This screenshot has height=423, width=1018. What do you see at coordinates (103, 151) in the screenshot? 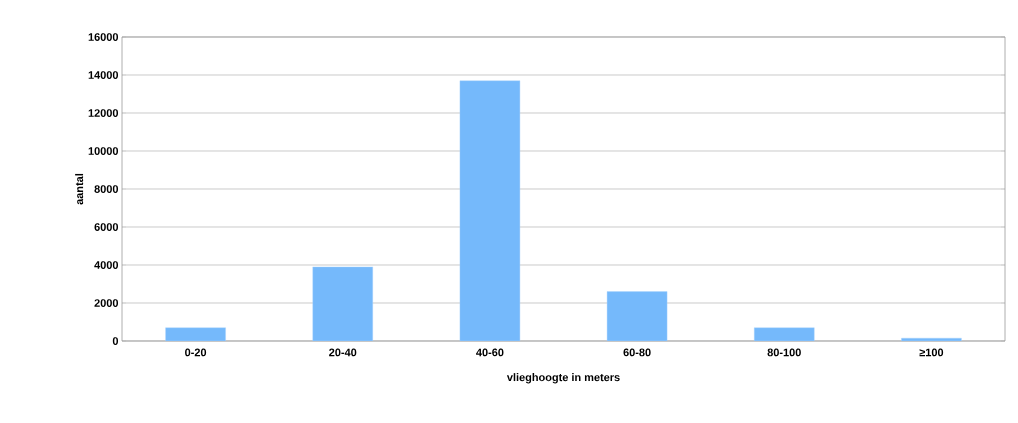
I see `y-tick-label: 10000` at bounding box center [103, 151].